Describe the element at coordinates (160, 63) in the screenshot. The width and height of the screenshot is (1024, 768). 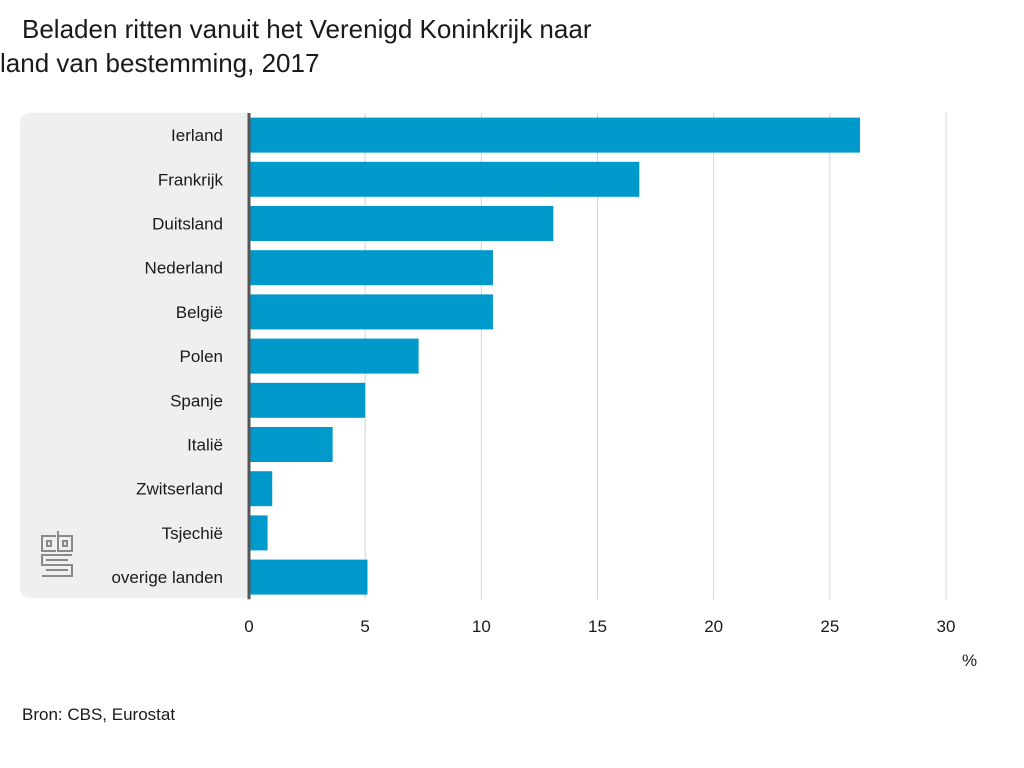
I see `chart-title-line-2: land van bestemming, 2017` at that location.